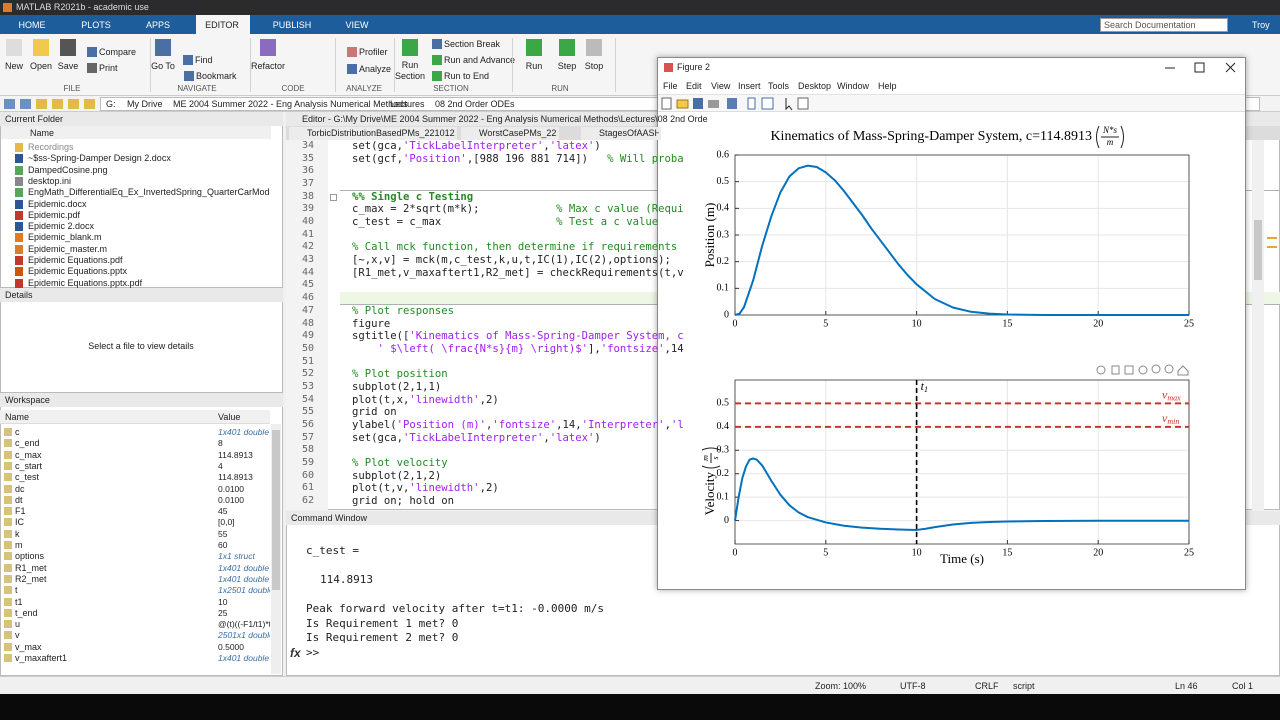 The width and height of the screenshot is (1280, 720). What do you see at coordinates (732, 103) in the screenshot?
I see `link-icon` at bounding box center [732, 103].